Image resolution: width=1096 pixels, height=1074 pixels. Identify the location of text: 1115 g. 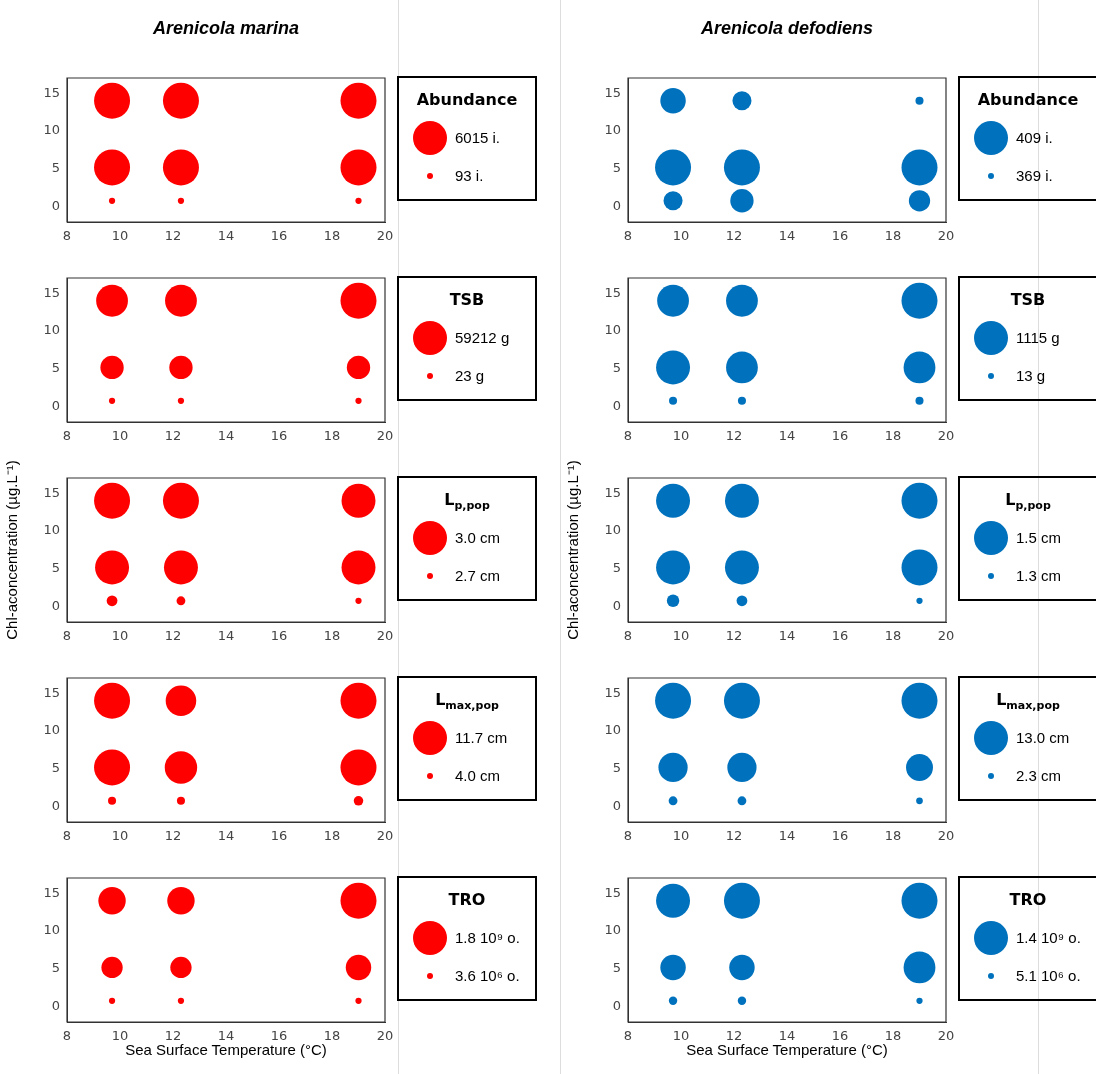
(1038, 338).